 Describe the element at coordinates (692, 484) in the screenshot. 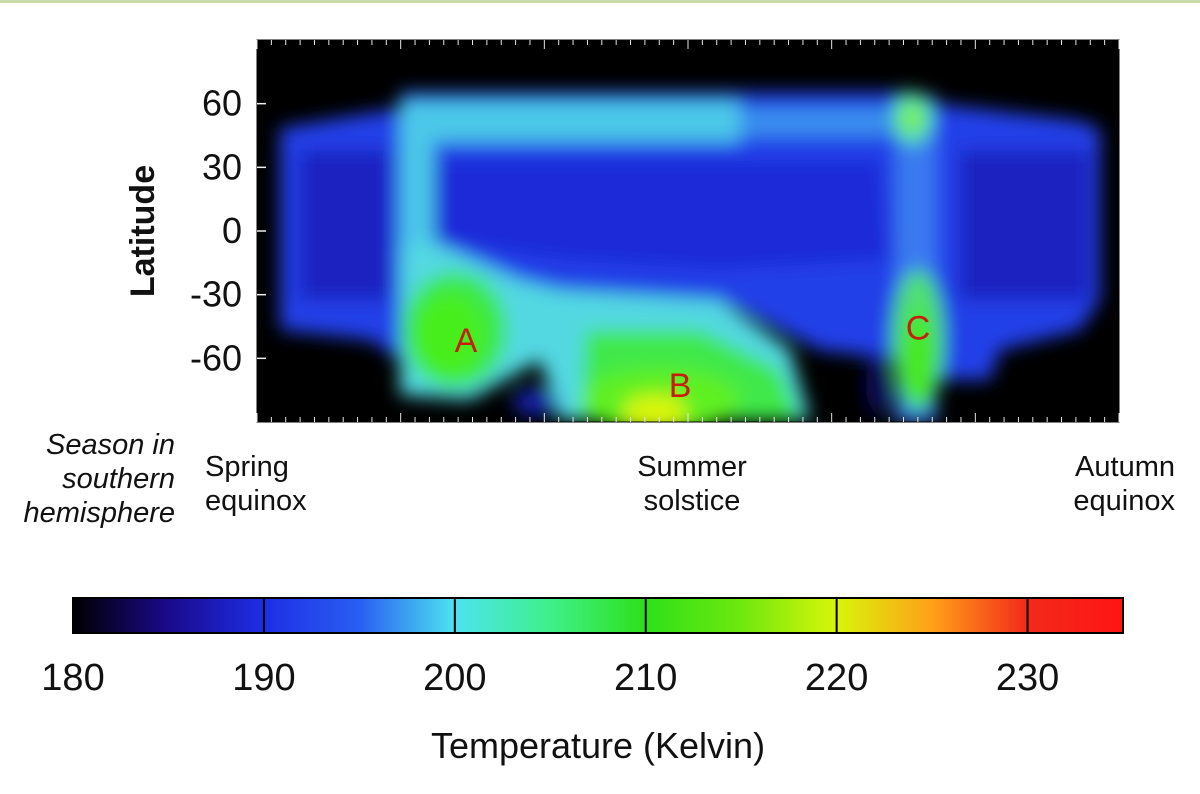

I see `season-summer: Summer solstice` at that location.